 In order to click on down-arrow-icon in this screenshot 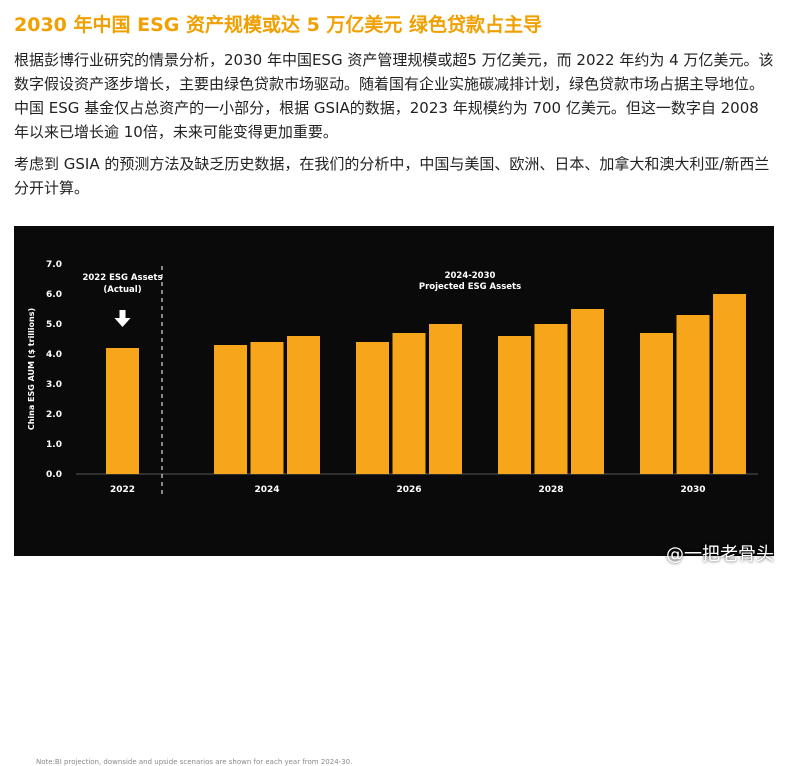, I will do `click(122, 318)`.